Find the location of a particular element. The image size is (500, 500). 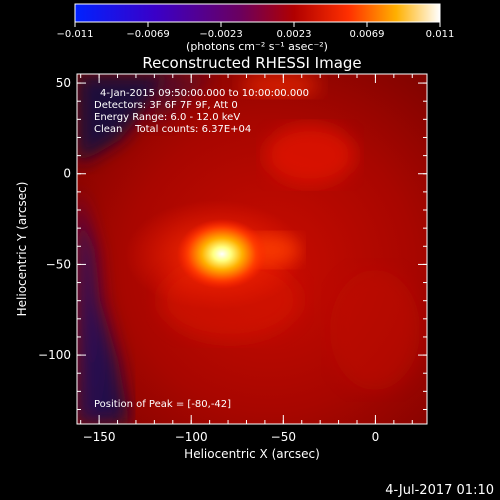

peak-source is located at coordinates (222, 254).